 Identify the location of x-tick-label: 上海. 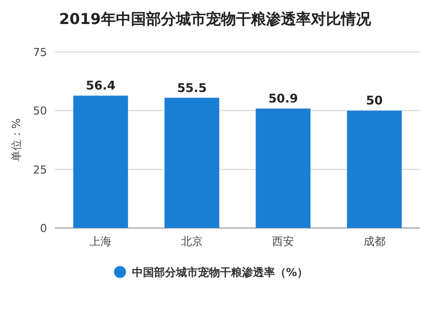
(101, 241).